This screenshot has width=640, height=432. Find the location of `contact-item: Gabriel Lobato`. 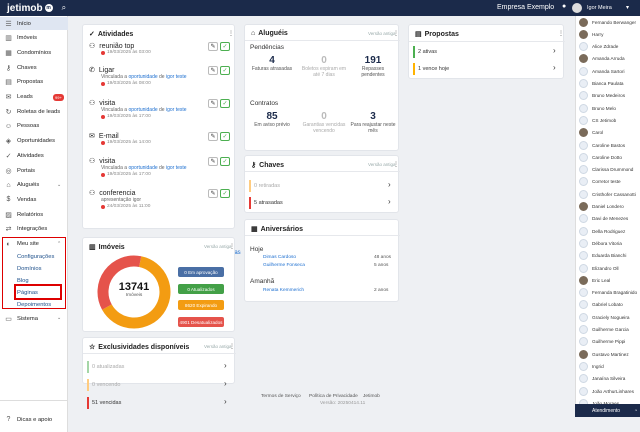

contact-item: Gabriel Lobato is located at coordinates (608, 305).